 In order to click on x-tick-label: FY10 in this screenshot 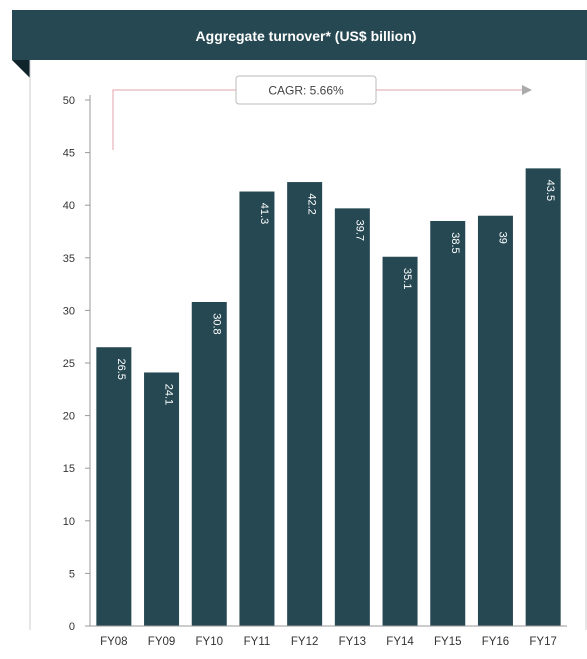, I will do `click(210, 642)`.